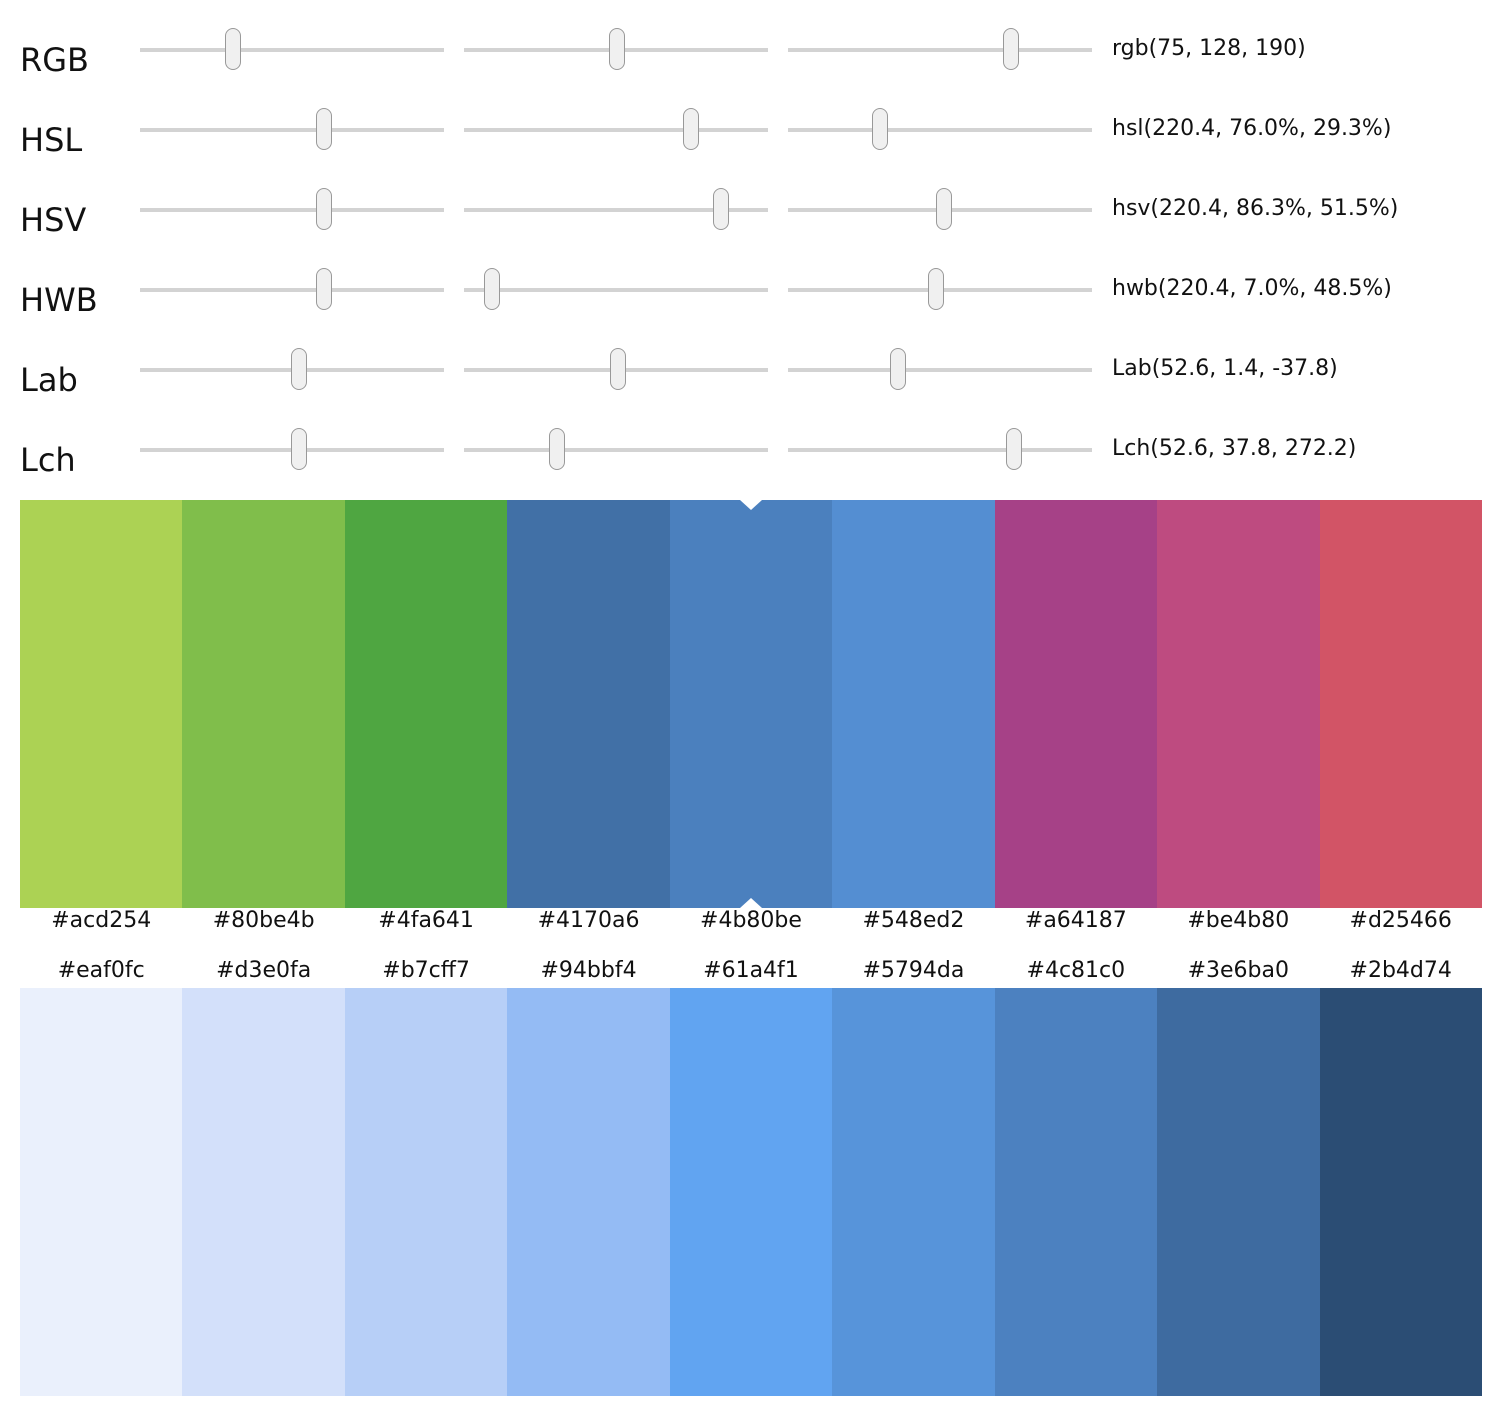 This screenshot has height=1415, width=1501. I want to click on model-row-hsl: HSL hsl(220.4, 76.0%, 29.3%), so click(750, 159).